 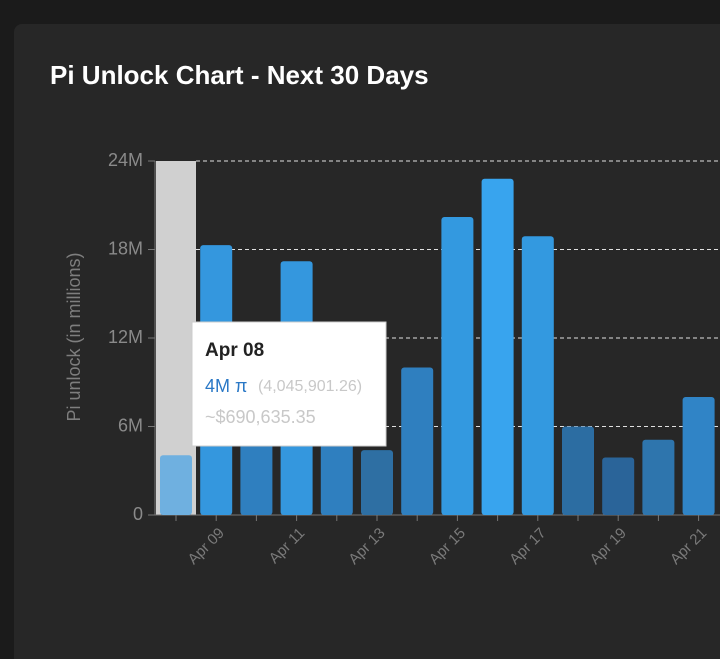 I want to click on tooltip-price: ~$690,635.35, so click(x=260, y=417).